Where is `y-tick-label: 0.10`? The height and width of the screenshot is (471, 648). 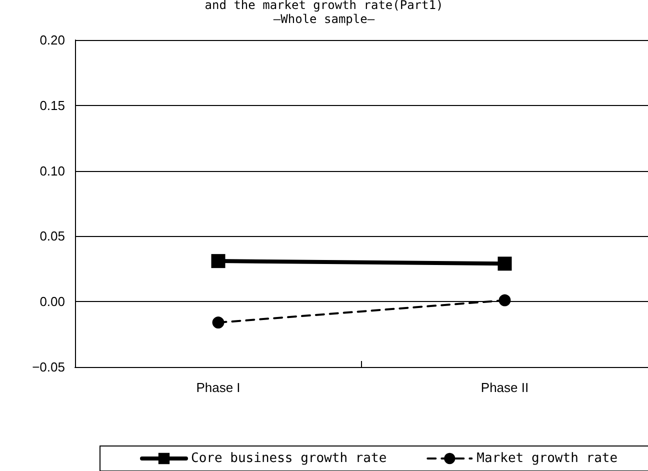 y-tick-label: 0.10 is located at coordinates (52, 170).